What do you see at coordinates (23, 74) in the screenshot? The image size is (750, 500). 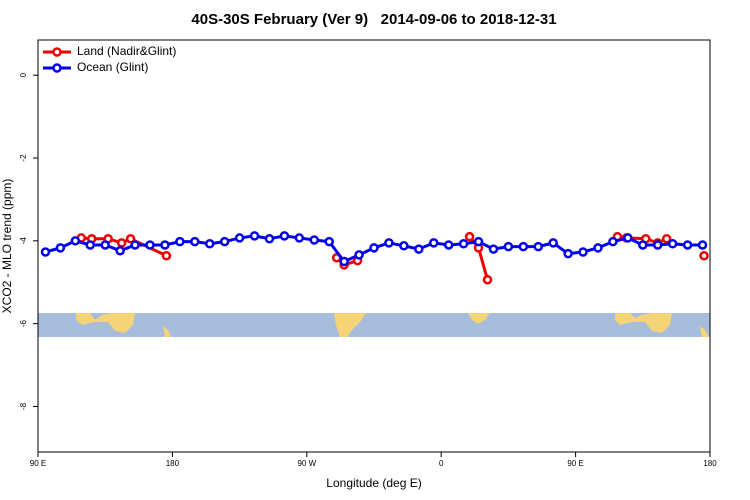 I see `y-tick-label: 0` at bounding box center [23, 74].